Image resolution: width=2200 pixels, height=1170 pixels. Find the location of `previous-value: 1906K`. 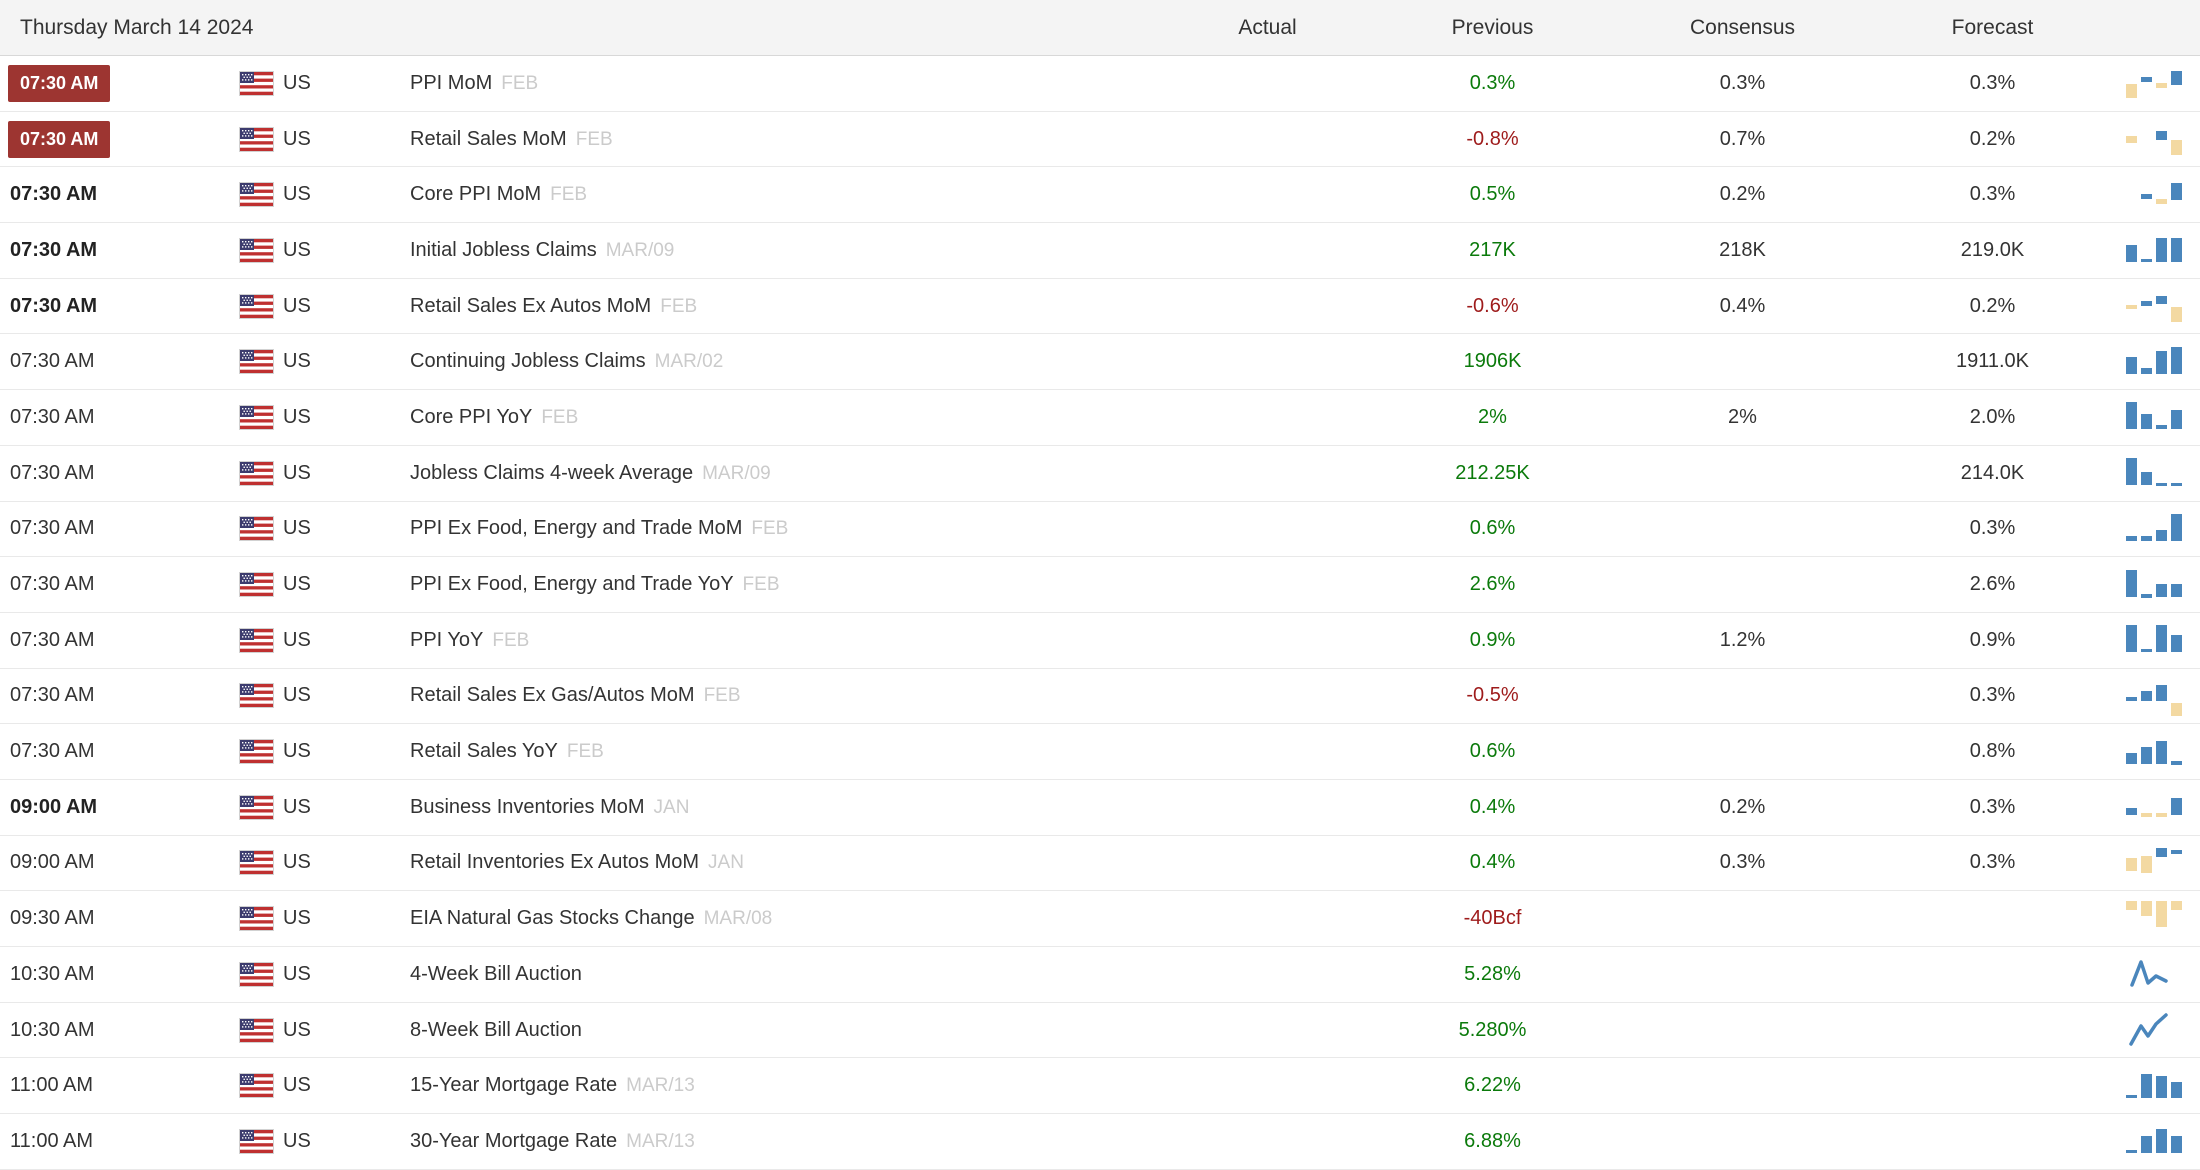

previous-value: 1906K is located at coordinates (1492, 361).